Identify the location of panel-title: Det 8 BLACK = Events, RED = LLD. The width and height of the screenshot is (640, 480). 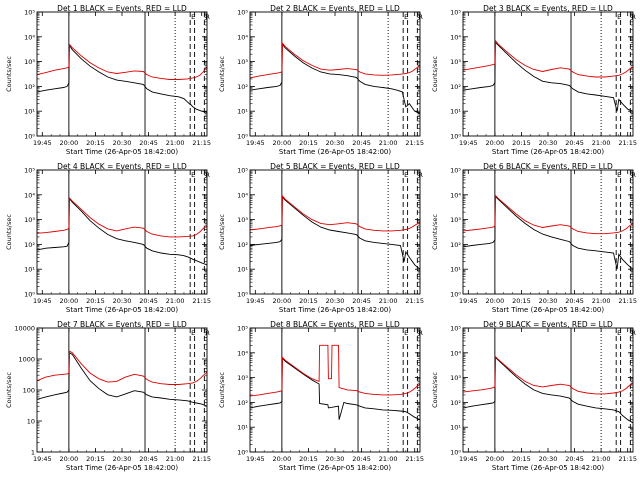
(335, 324).